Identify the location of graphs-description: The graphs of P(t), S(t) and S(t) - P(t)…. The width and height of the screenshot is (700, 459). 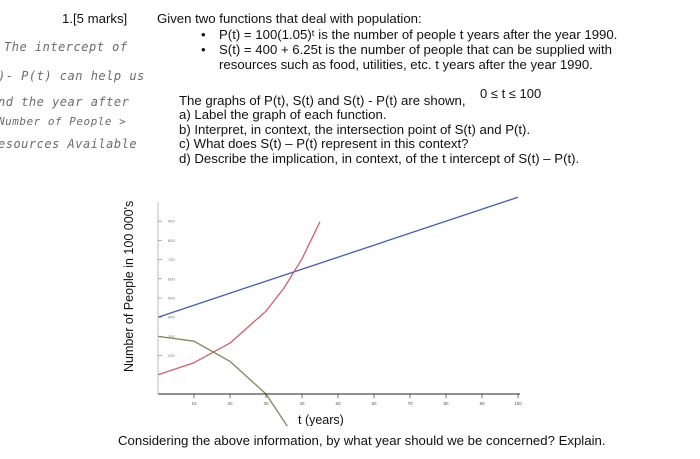
(322, 100).